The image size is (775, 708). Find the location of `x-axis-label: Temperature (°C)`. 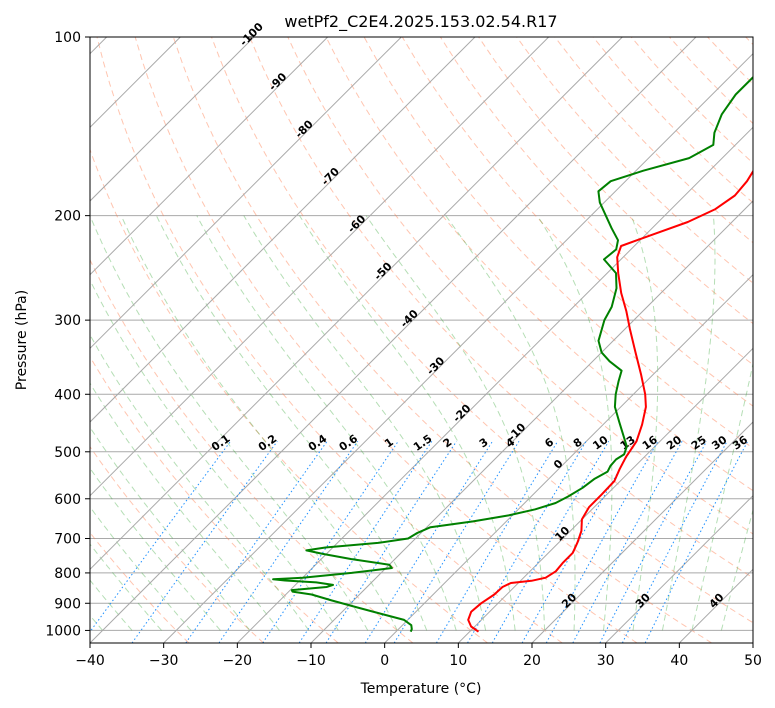

x-axis-label: Temperature (°C) is located at coordinates (421, 689).